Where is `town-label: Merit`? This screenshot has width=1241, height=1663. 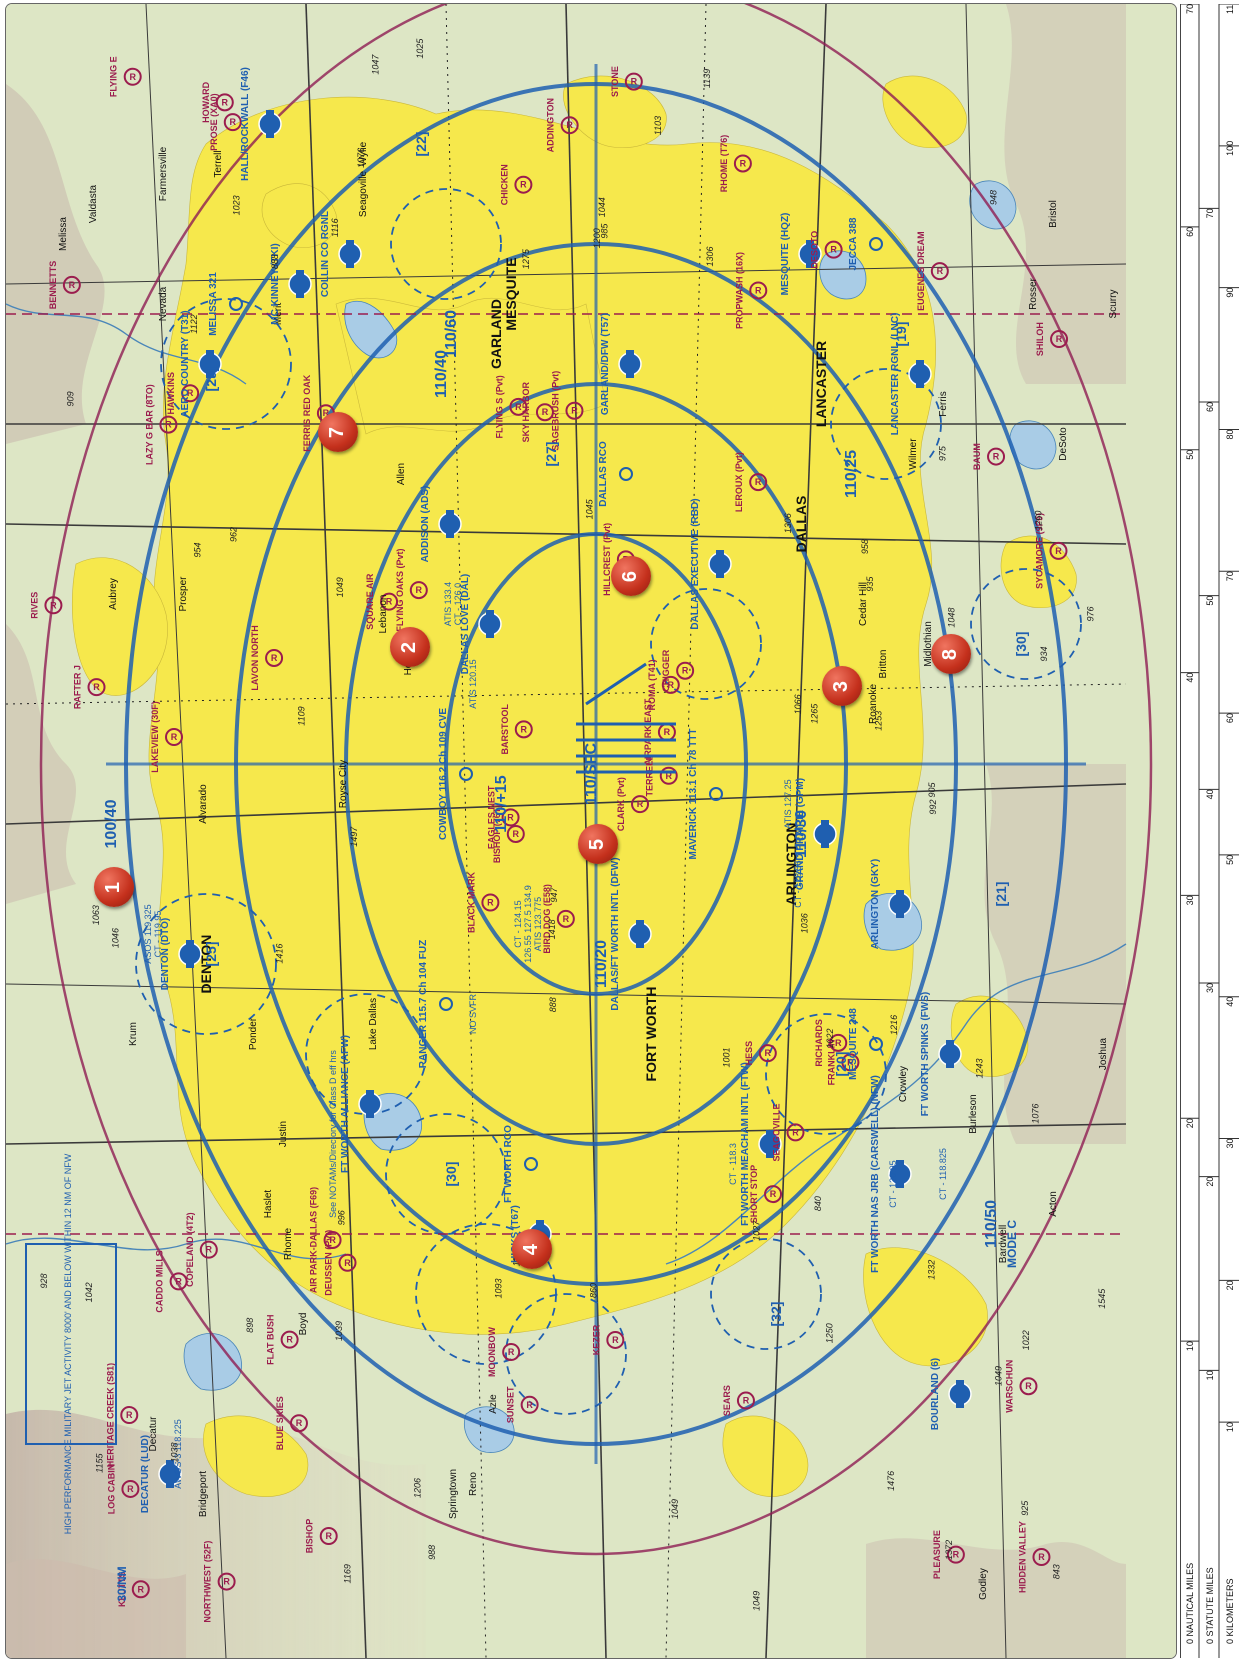
town-label: Merit is located at coordinates (278, 314).